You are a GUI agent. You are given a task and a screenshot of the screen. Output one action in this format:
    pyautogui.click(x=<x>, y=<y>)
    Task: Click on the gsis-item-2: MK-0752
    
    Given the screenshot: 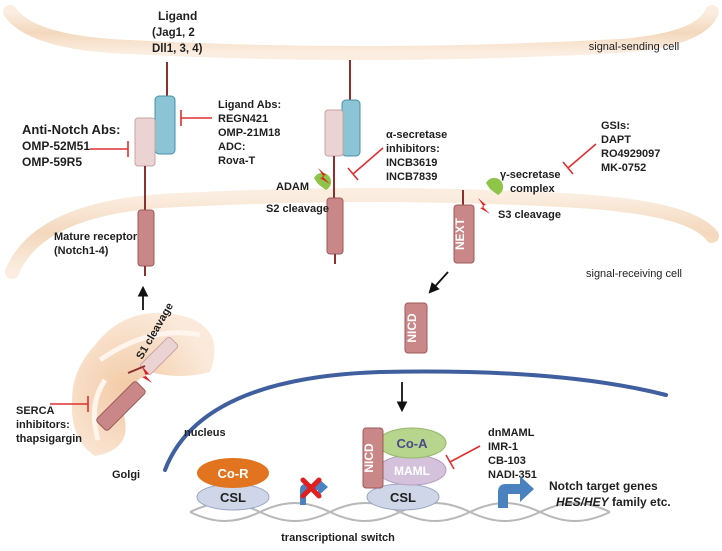 What is the action you would take?
    pyautogui.click(x=623, y=168)
    